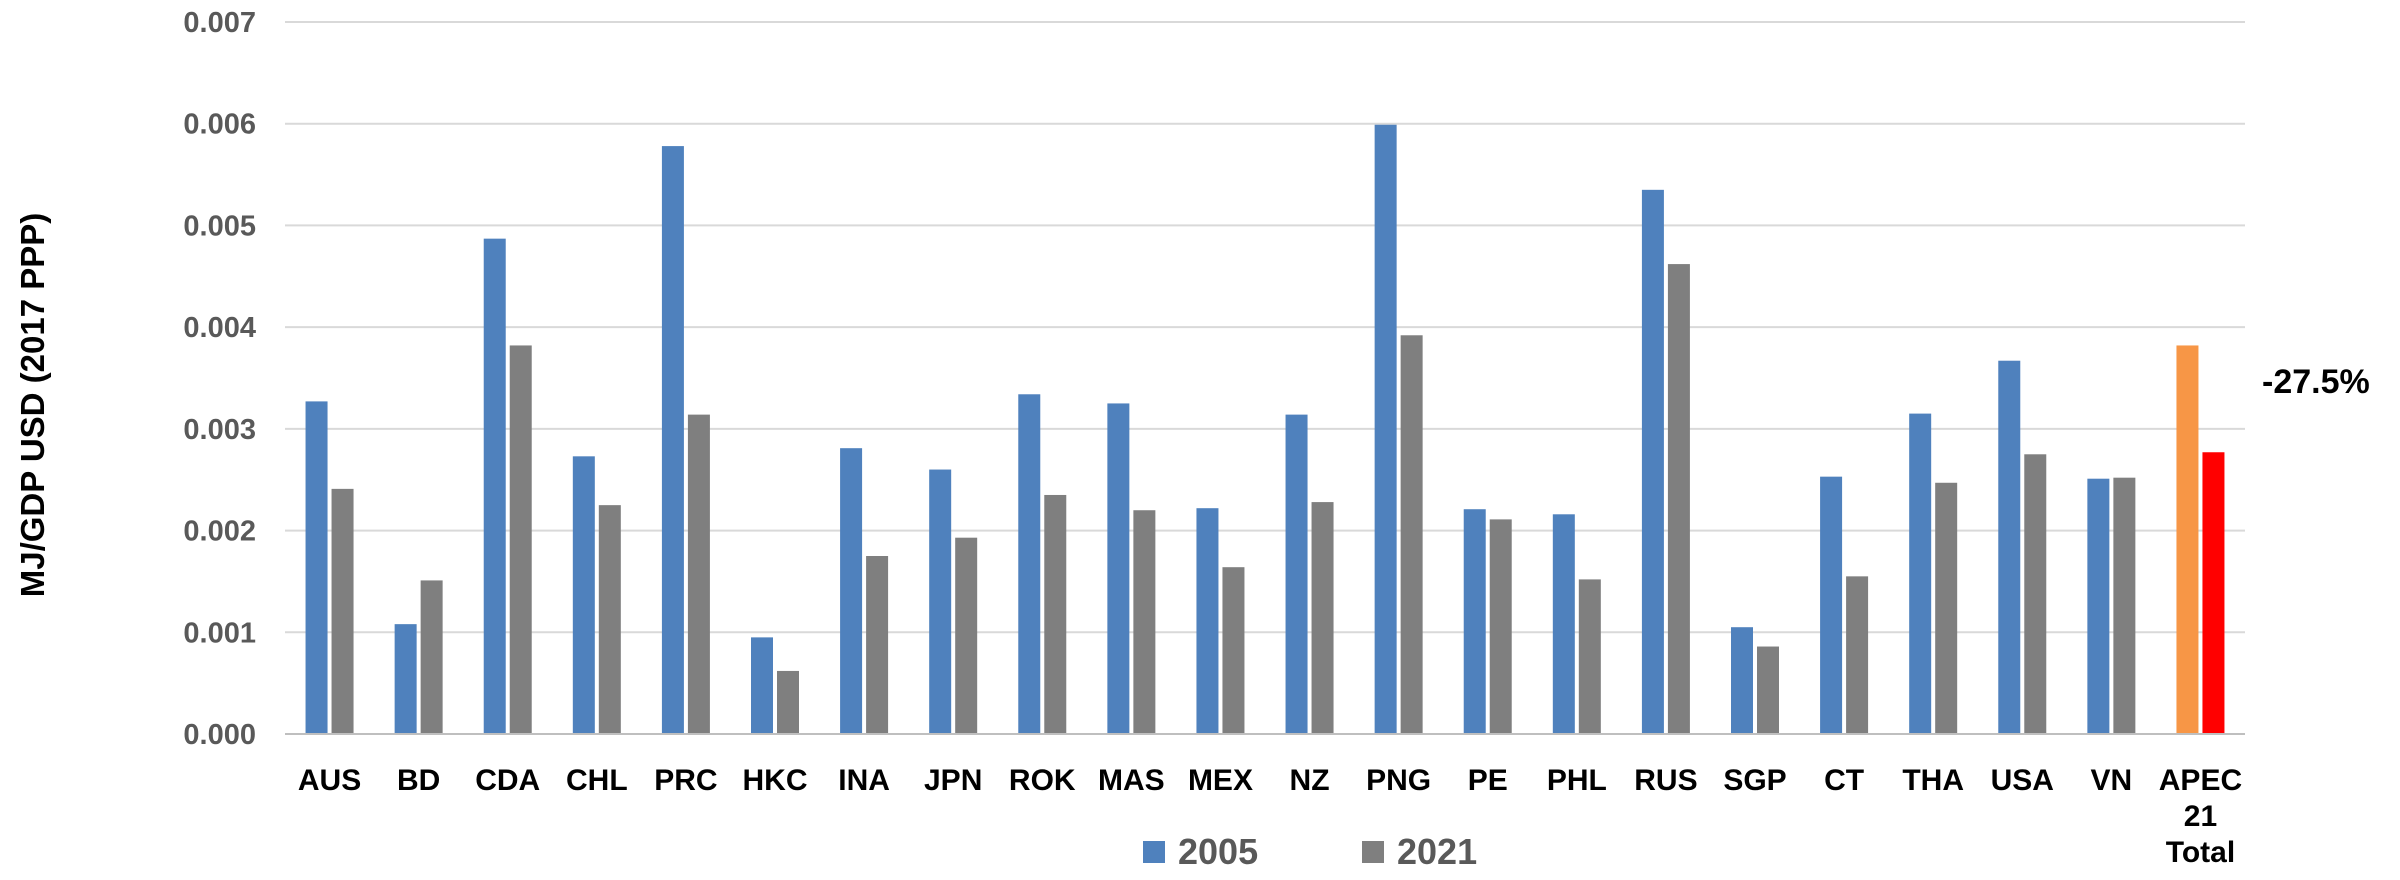  Describe the element at coordinates (953, 780) in the screenshot. I see `x-tick-label: JPN` at that location.